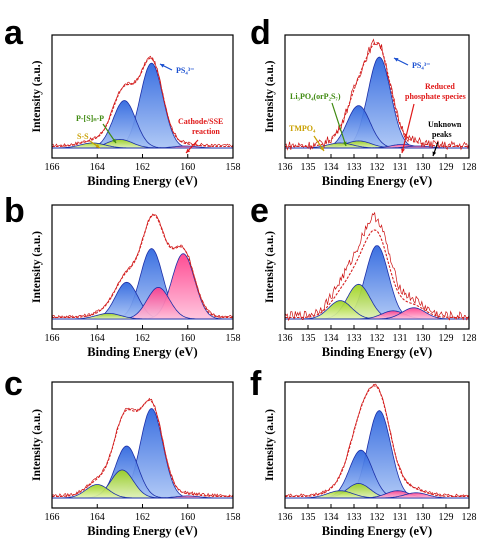 This screenshot has height=550, width=479. Describe the element at coordinates (83, 136) in the screenshot. I see `annotation-label: S-S` at that location.